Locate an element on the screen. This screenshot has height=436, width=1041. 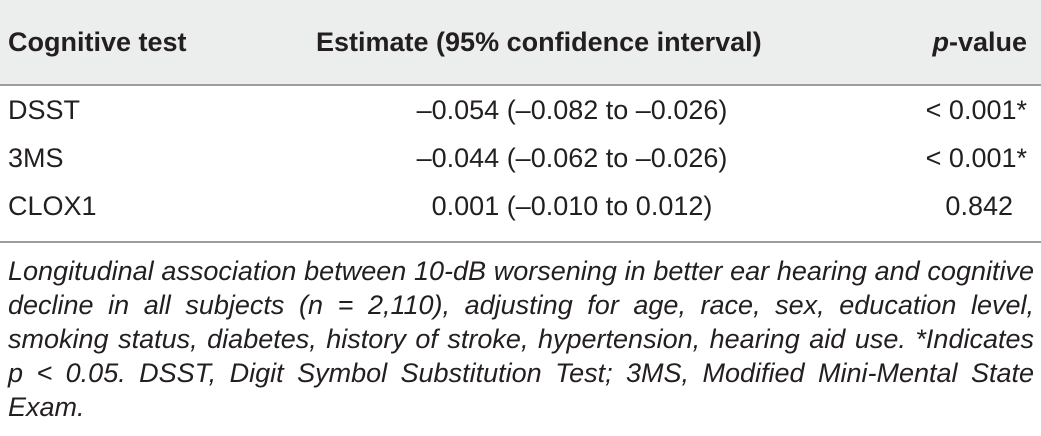
row-dsst-test: DSST is located at coordinates (44, 110).